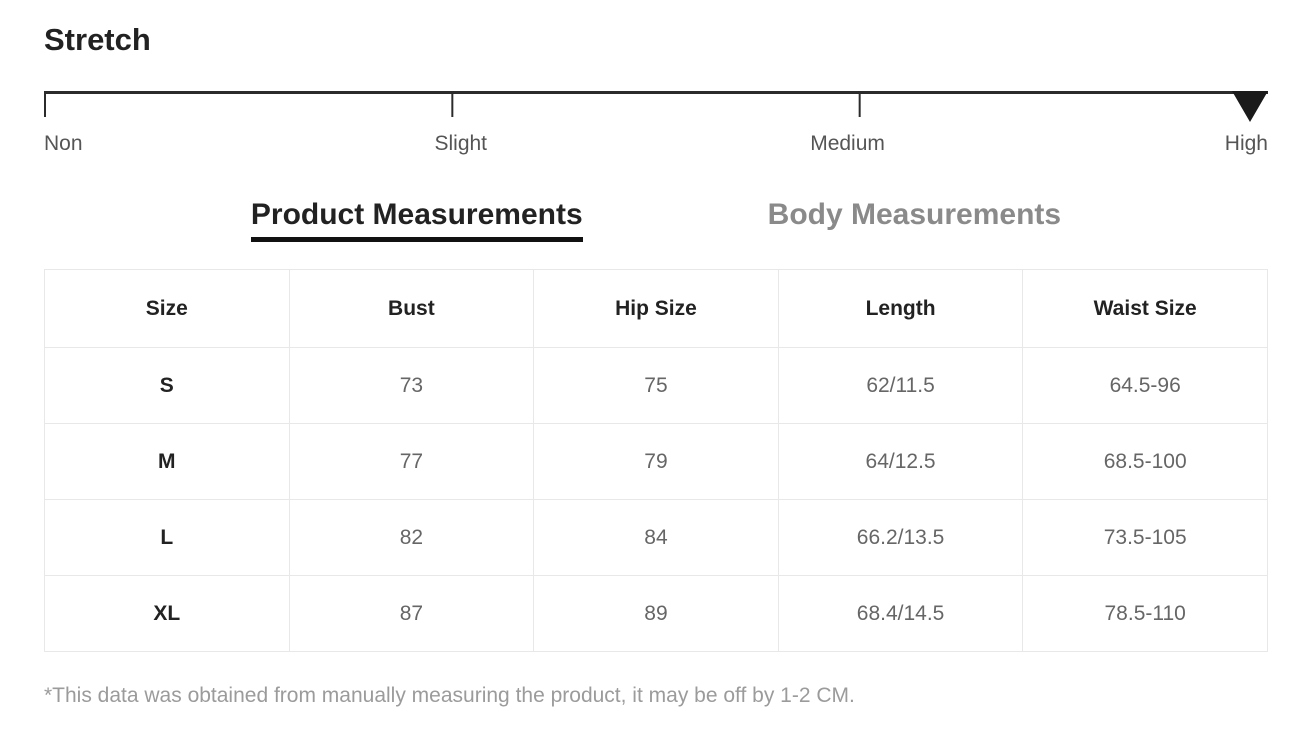 This screenshot has height=754, width=1312. Describe the element at coordinates (656, 106) in the screenshot. I see `stretch-scale-track` at that location.